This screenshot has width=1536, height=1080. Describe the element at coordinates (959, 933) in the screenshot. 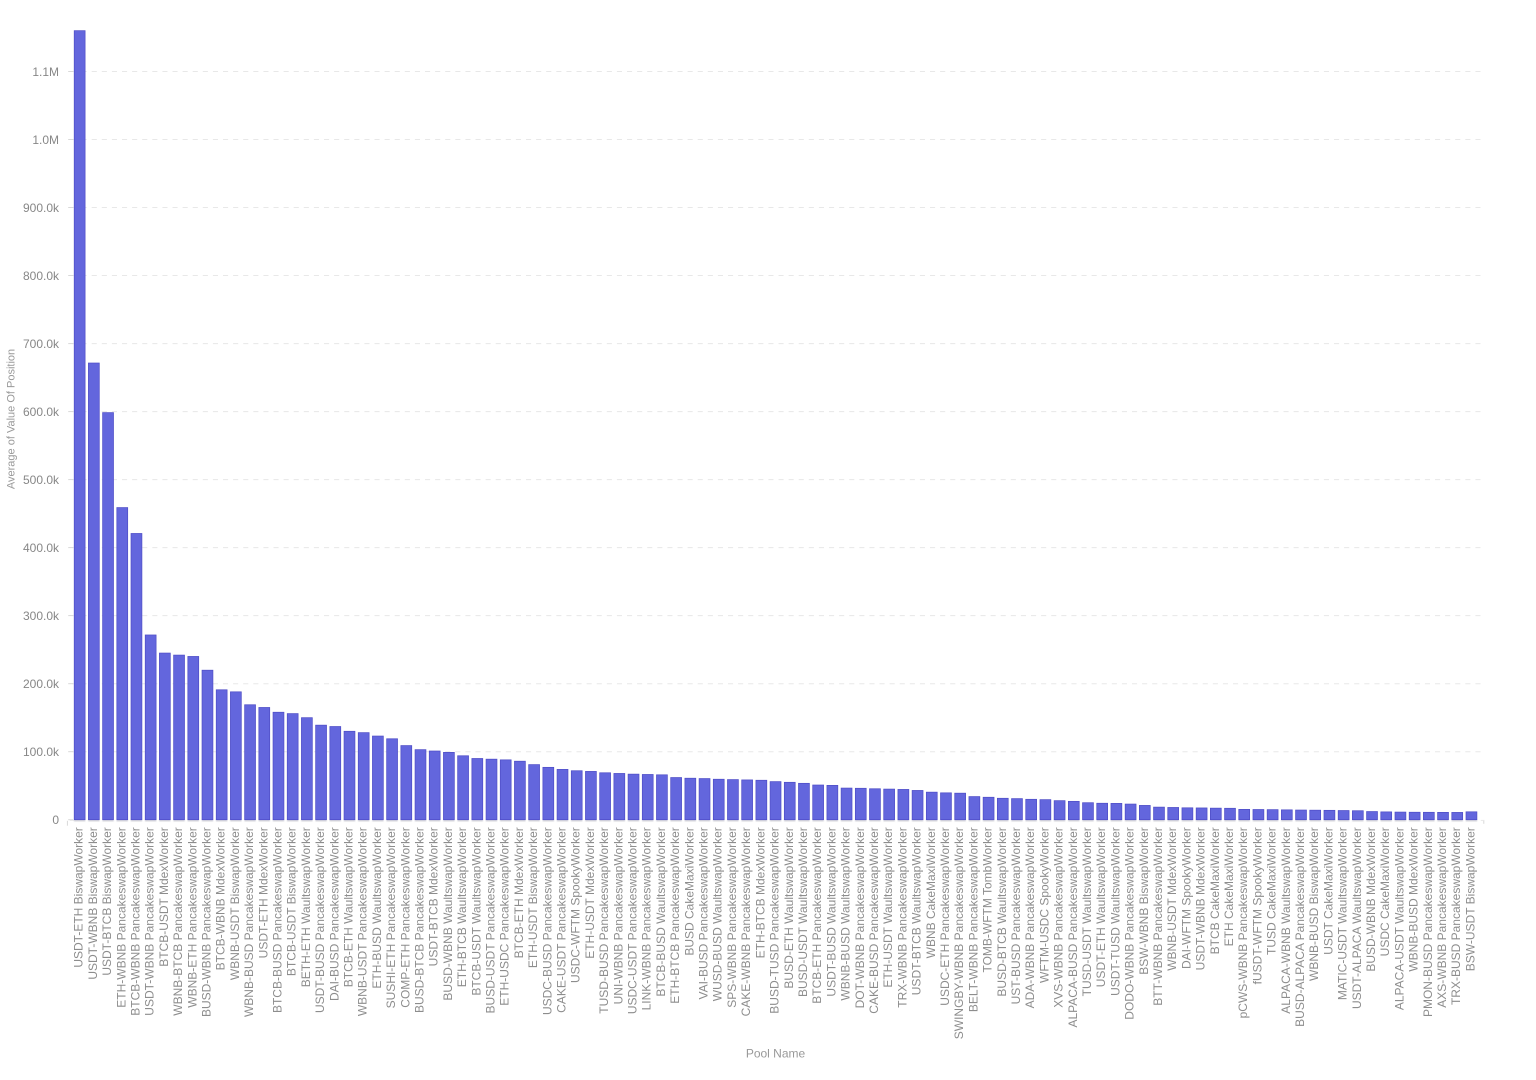

I see `svg-text: SWINGBY-WBNB PancakeswapWorker` at that location.